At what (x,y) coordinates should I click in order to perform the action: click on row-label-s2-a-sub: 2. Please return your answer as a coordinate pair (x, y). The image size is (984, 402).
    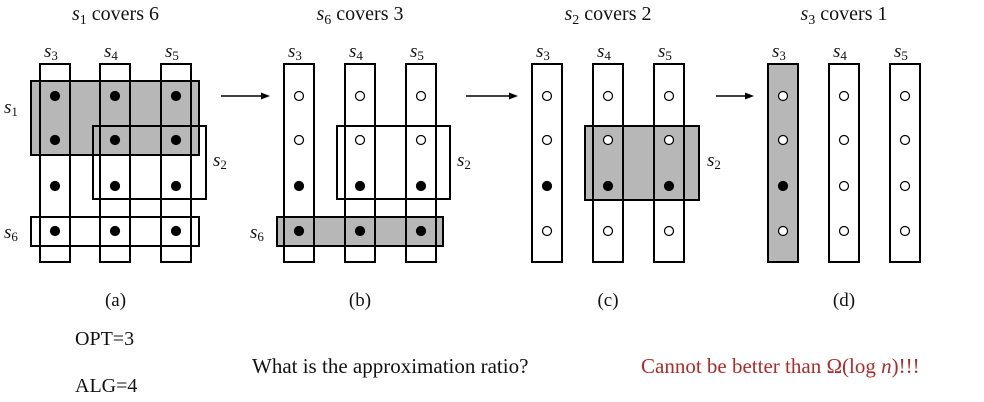
    Looking at the image, I should click on (223, 164).